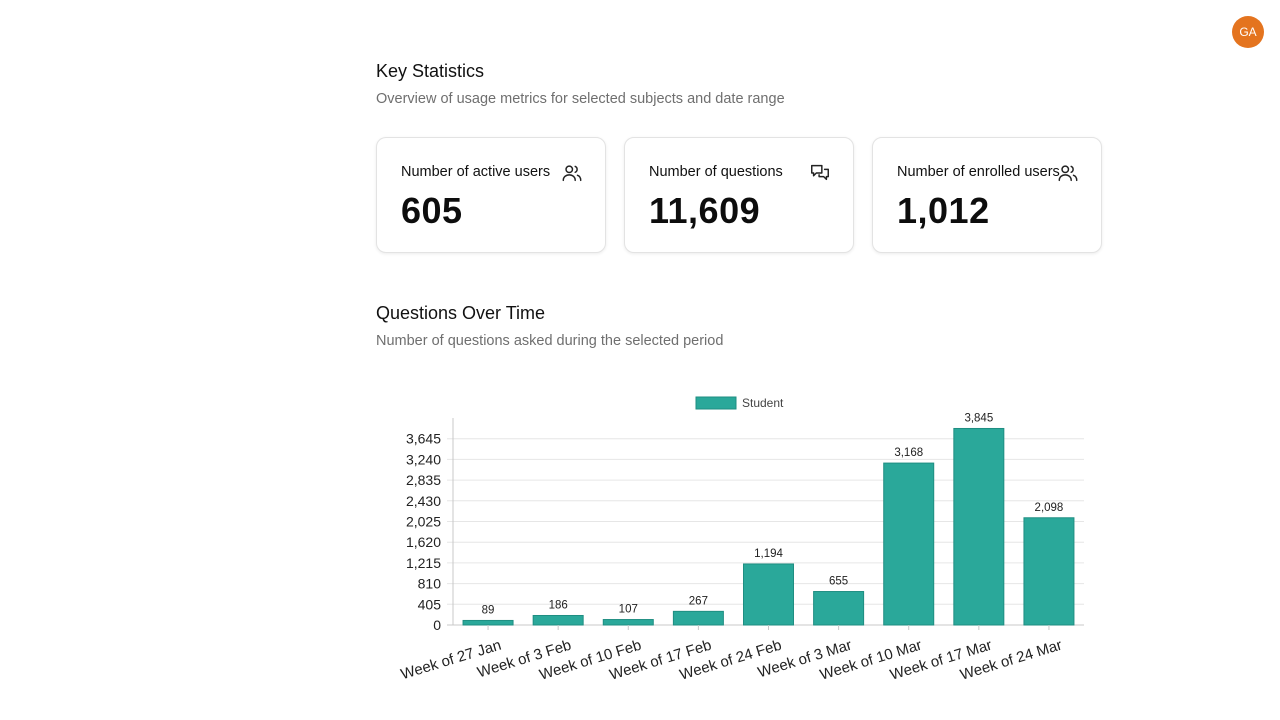  I want to click on y-tick-label: 3,240, so click(423, 459).